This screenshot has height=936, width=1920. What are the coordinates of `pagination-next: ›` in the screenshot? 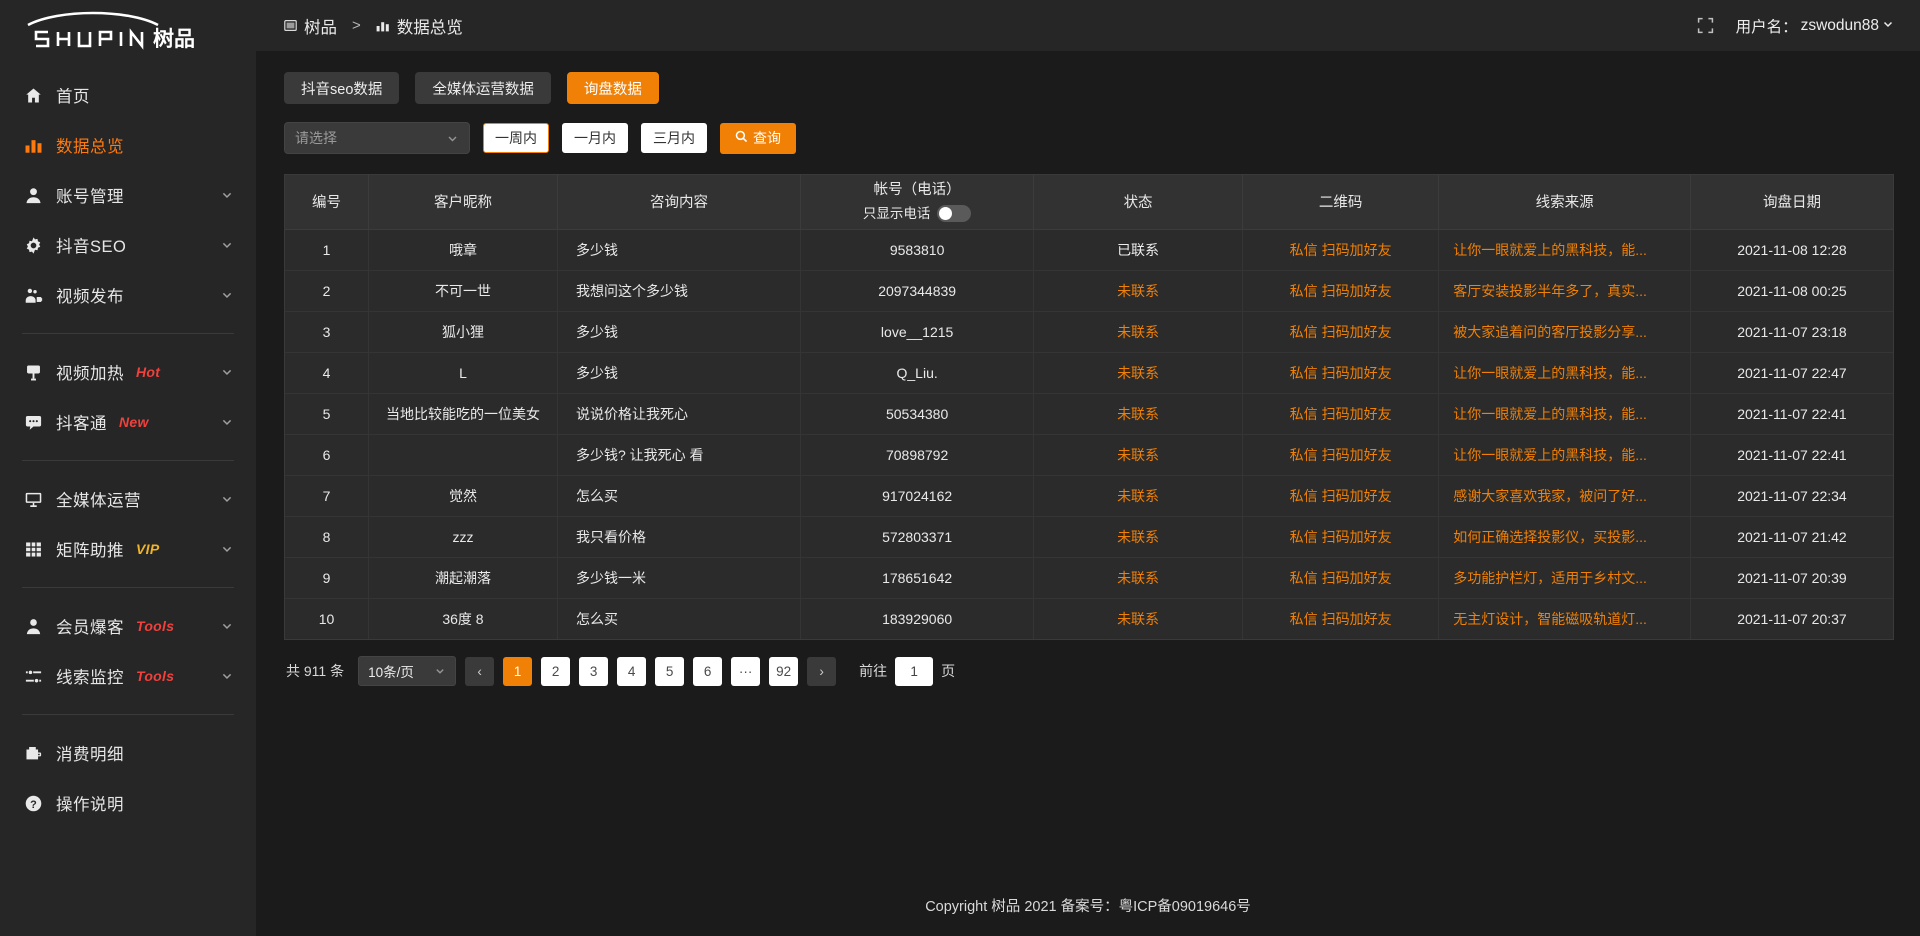 It's located at (822, 671).